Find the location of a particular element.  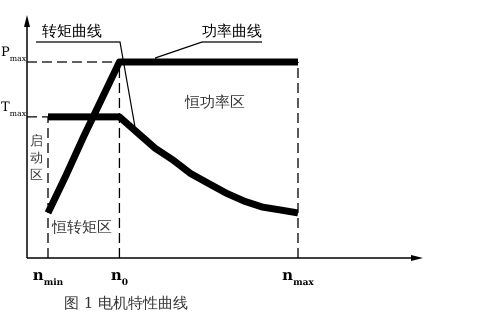

x-tick-label: n$_{max}$ is located at coordinates (298, 277).